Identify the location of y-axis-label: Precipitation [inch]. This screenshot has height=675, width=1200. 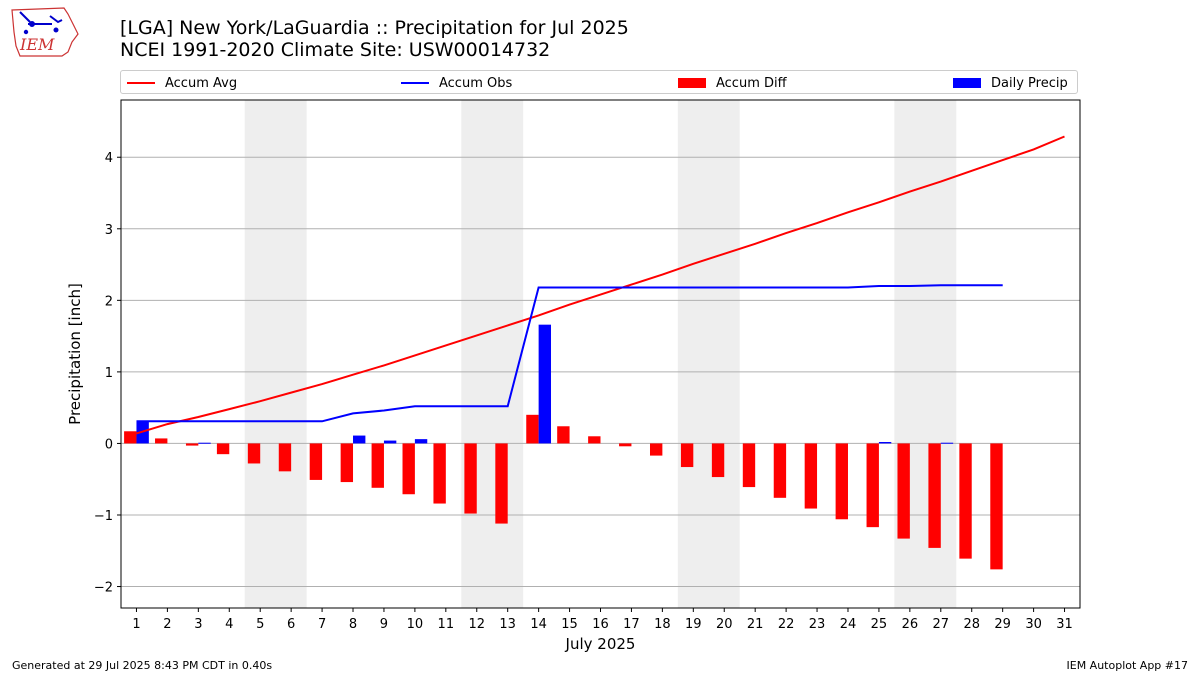
(75, 354).